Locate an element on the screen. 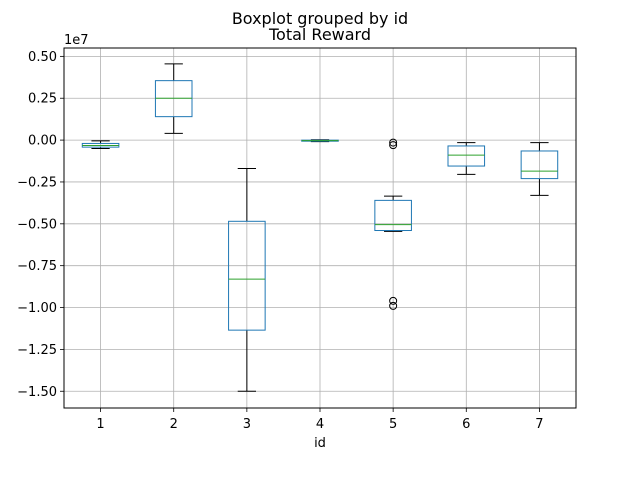 The image size is (640, 485). chart-suptitle: Boxplot grouped by id is located at coordinates (320, 18).